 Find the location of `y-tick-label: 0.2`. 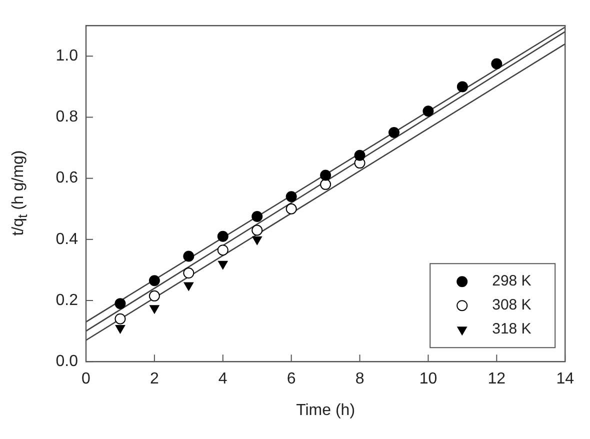

y-tick-label: 0.2 is located at coordinates (67, 300).